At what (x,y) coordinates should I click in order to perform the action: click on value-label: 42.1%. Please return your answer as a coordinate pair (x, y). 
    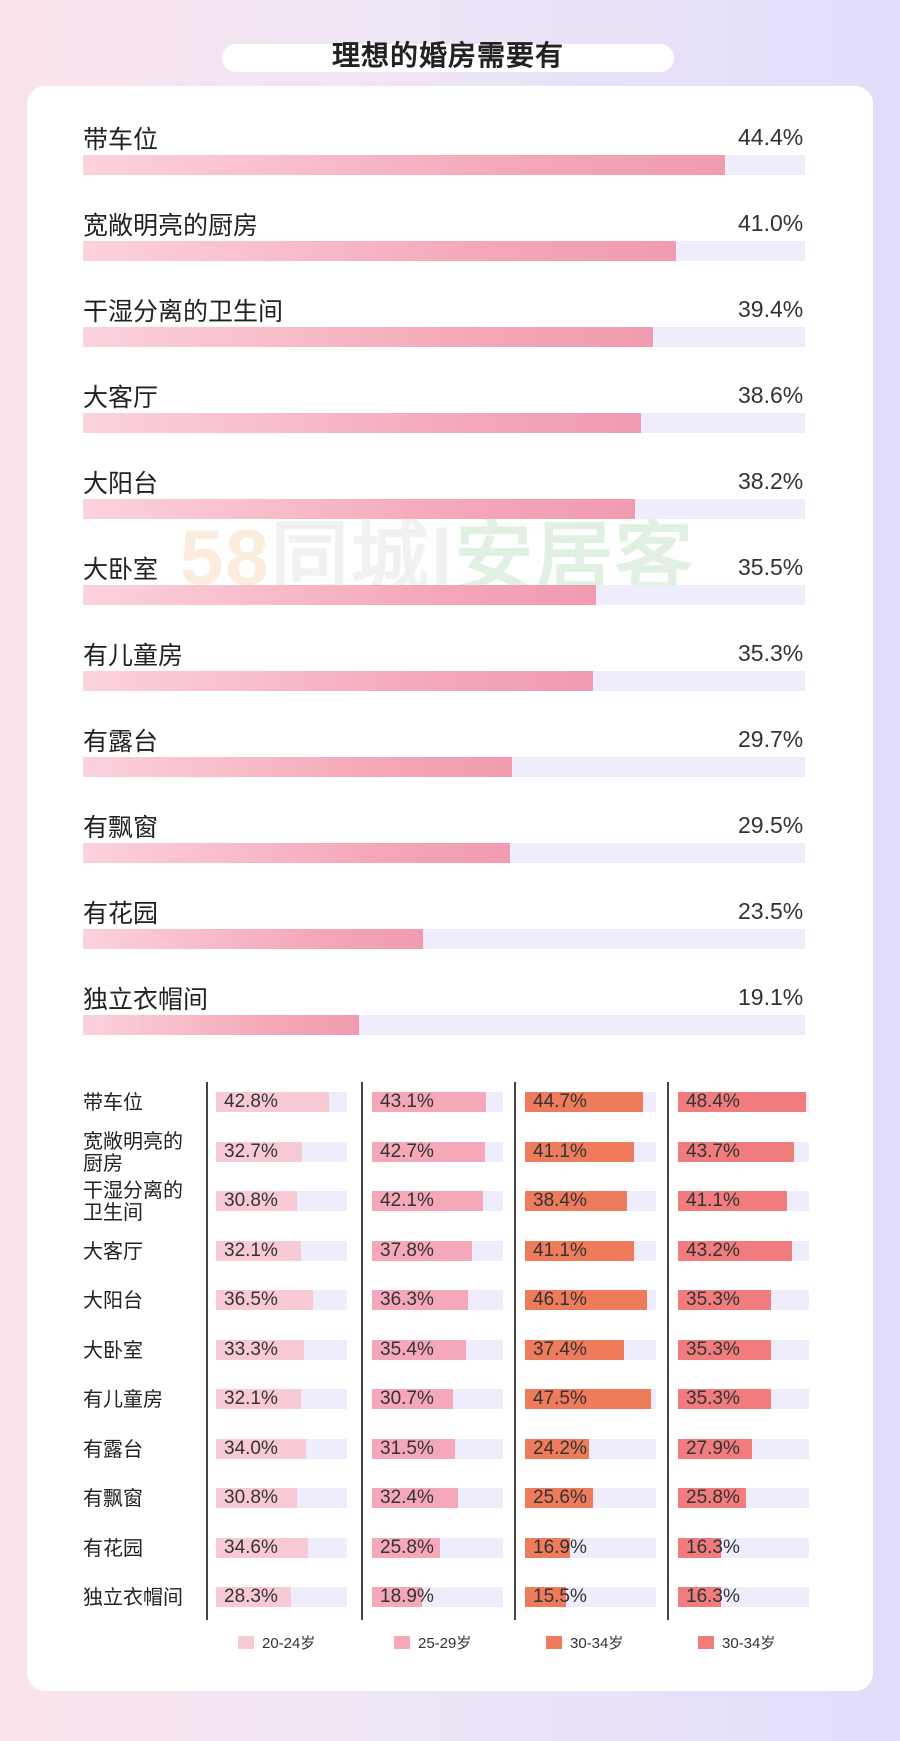
    Looking at the image, I should click on (407, 1200).